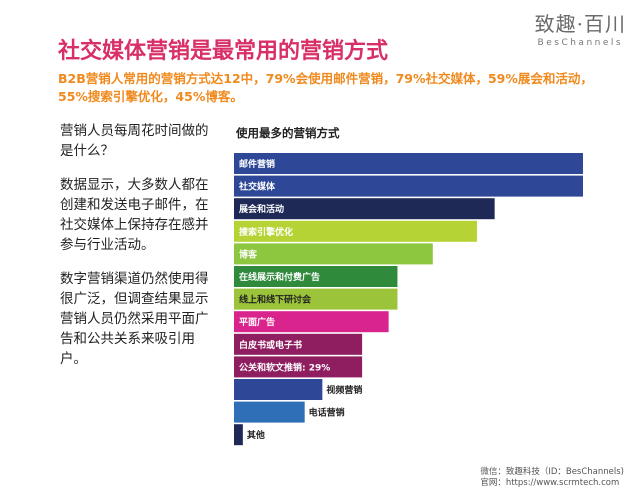 The height and width of the screenshot is (495, 640). What do you see at coordinates (550, 483) in the screenshot?
I see `footer-website: 官网：https://www.scrmtech.com` at bounding box center [550, 483].